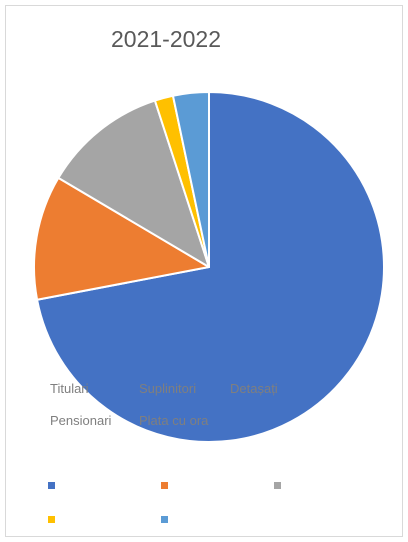 This screenshot has height=542, width=408. What do you see at coordinates (164, 519) in the screenshot?
I see `legend-swatch-plata-cu-ora` at bounding box center [164, 519].